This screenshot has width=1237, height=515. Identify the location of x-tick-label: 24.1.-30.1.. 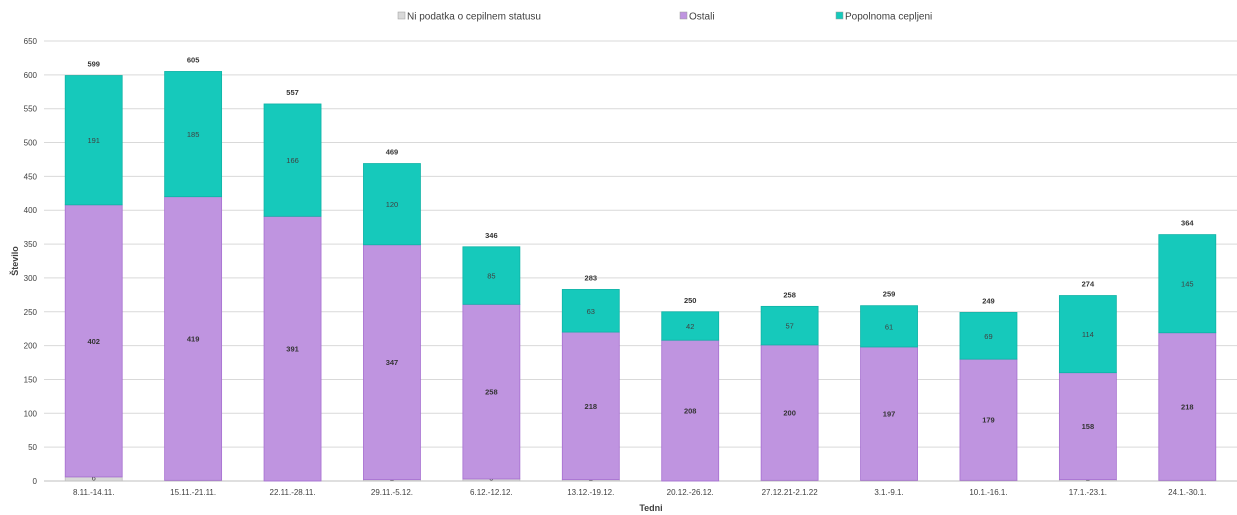
(1187, 492).